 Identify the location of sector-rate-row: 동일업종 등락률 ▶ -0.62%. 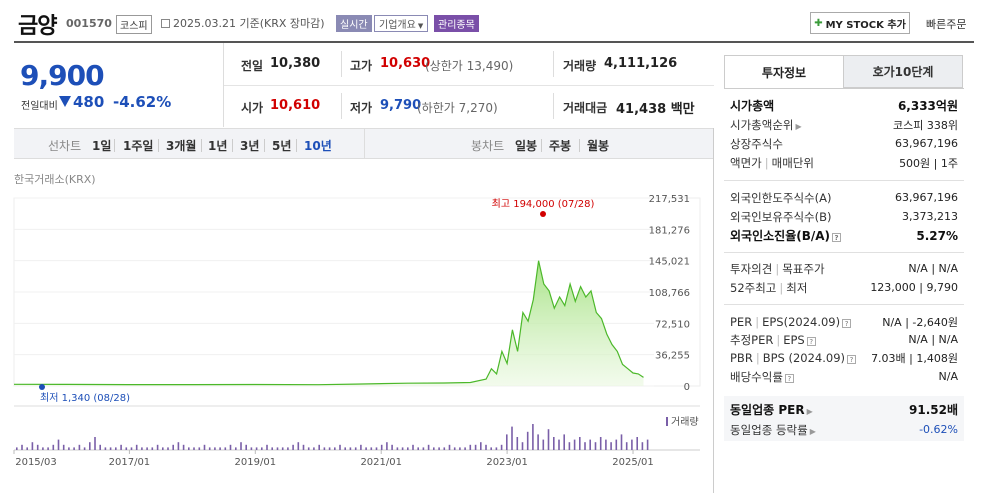
(844, 429).